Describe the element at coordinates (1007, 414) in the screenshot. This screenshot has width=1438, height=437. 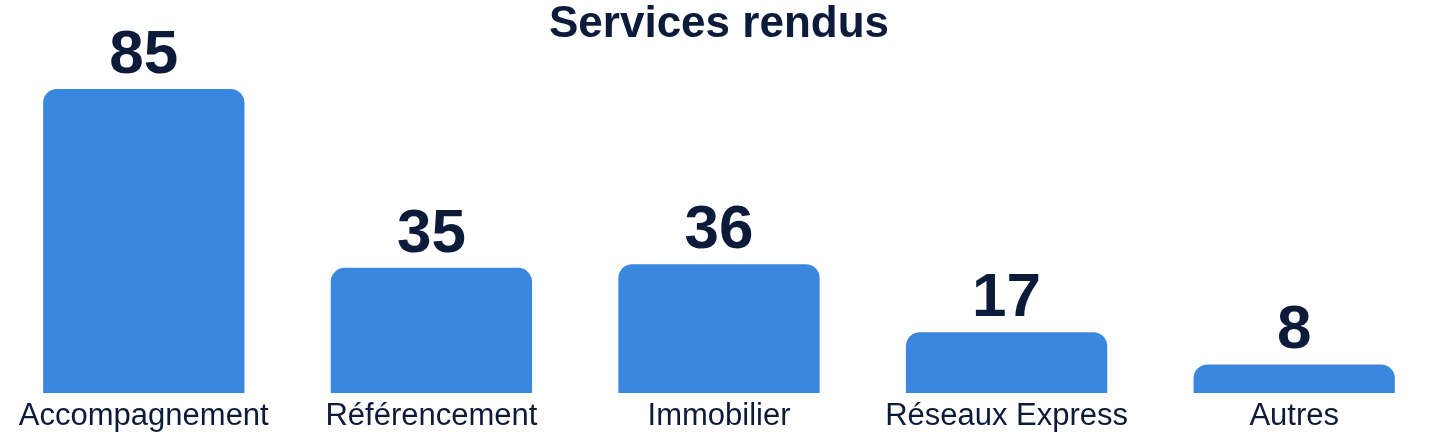
I see `x-tick-label: Réseaux Express` at that location.